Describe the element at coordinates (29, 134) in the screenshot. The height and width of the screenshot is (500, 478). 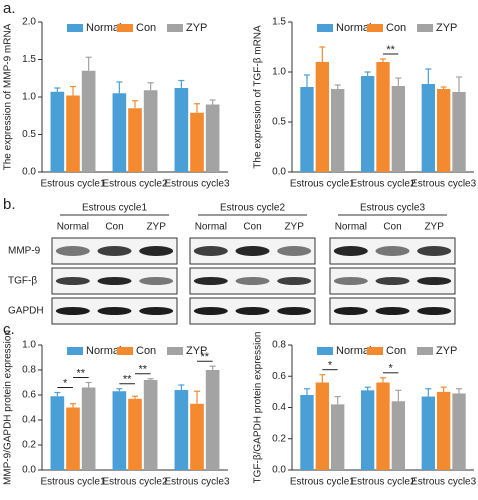
I see `y-tick-label: 0.5` at that location.